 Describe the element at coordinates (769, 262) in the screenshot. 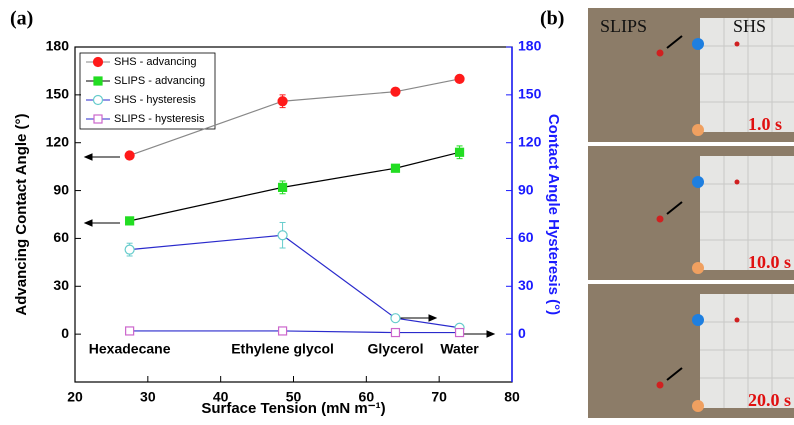

I see `time-label: 10.0 s` at that location.